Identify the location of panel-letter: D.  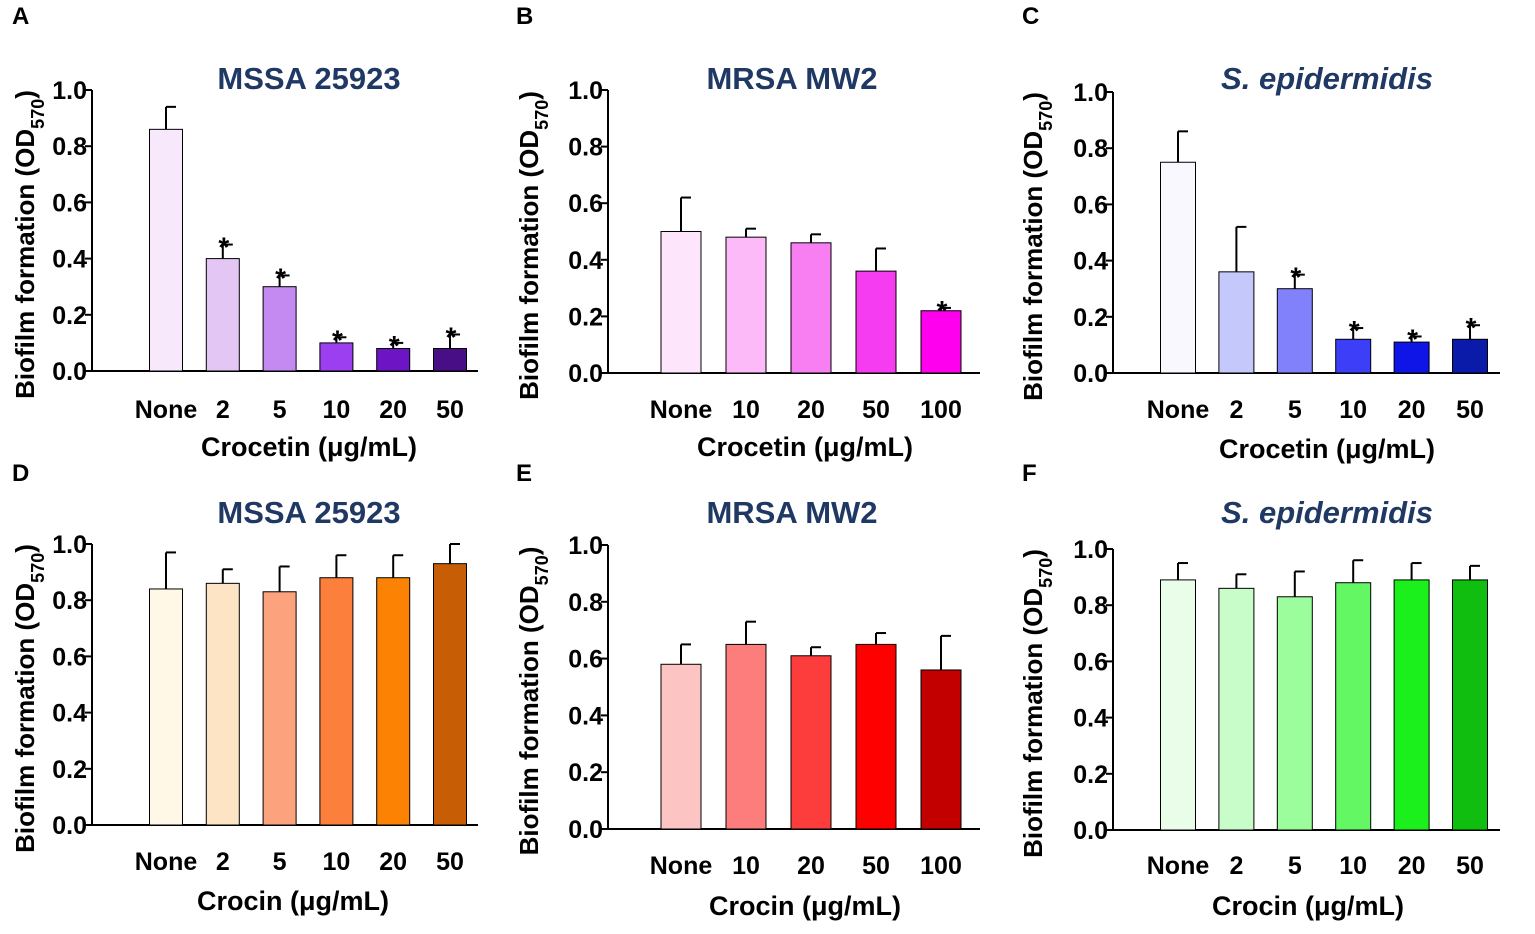
(20, 473).